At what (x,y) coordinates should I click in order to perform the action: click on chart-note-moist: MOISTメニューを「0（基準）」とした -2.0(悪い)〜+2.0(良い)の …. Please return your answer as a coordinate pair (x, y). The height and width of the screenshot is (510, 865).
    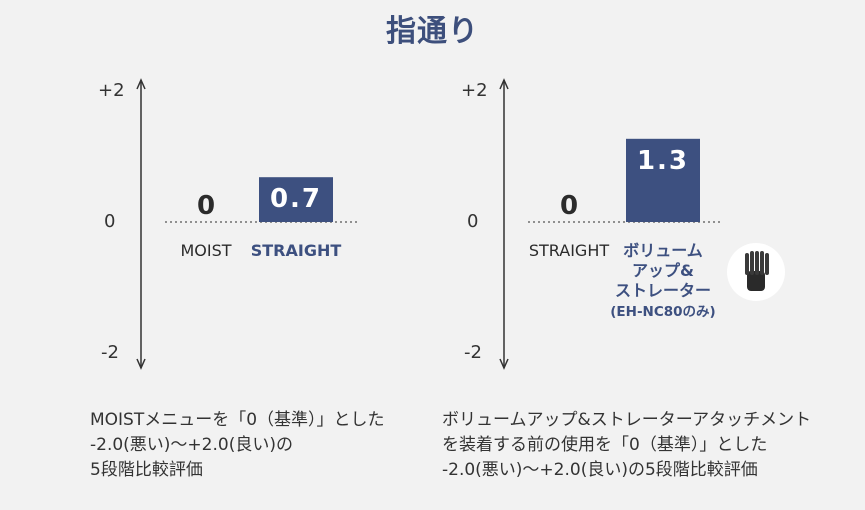
    Looking at the image, I should click on (237, 445).